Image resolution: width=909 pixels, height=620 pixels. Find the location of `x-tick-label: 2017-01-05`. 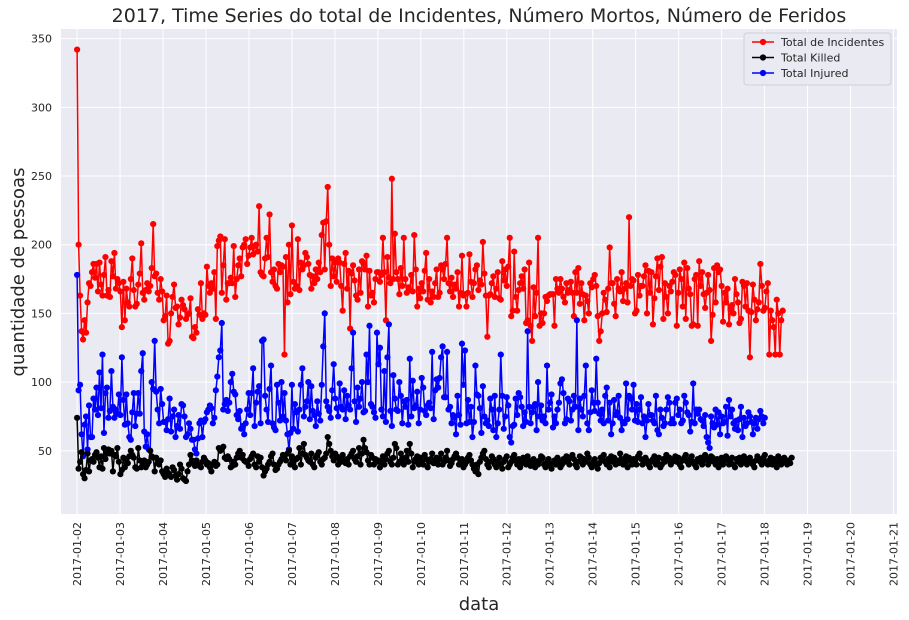

x-tick-label: 2017-01-05 is located at coordinates (206, 554).